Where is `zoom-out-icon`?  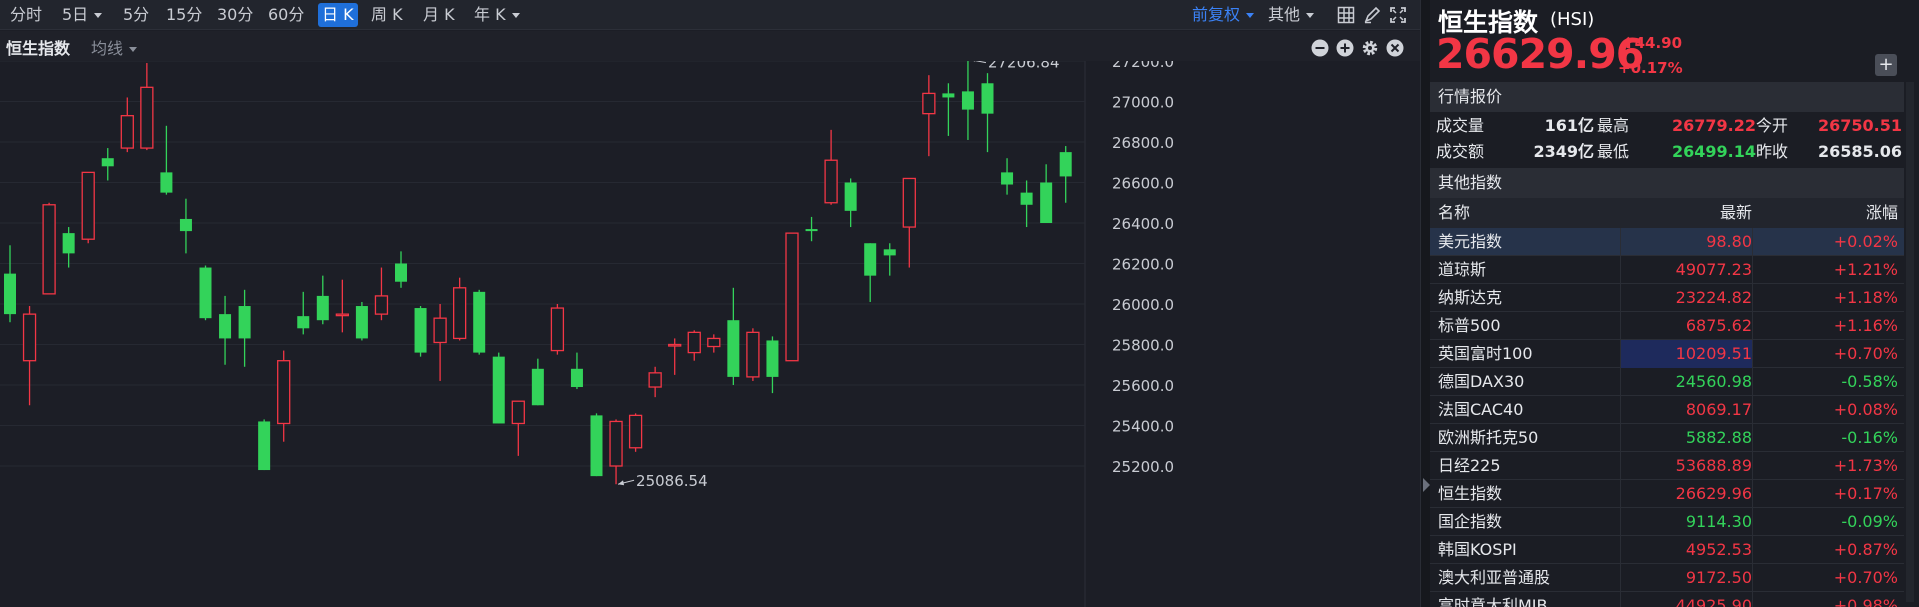
zoom-out-icon is located at coordinates (1320, 48).